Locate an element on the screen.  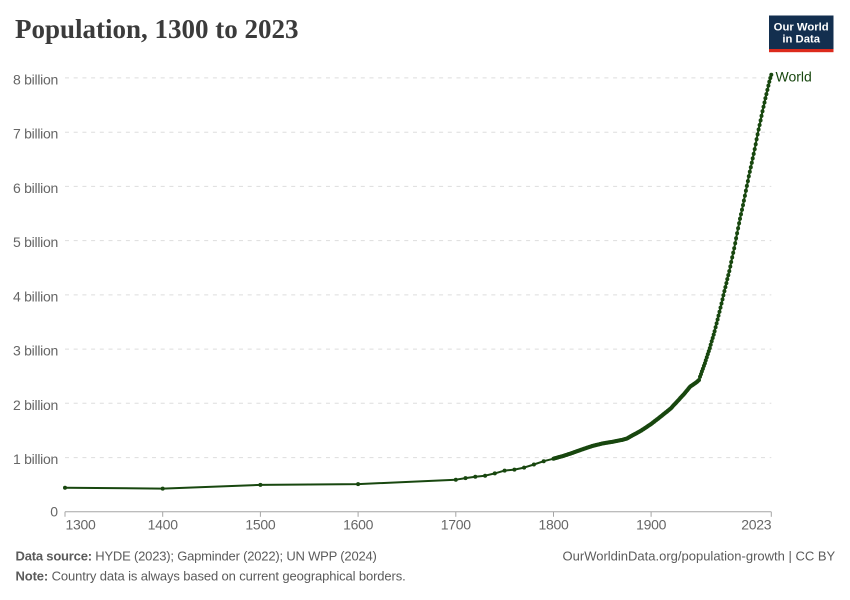
svg-text: World is located at coordinates (794, 76).